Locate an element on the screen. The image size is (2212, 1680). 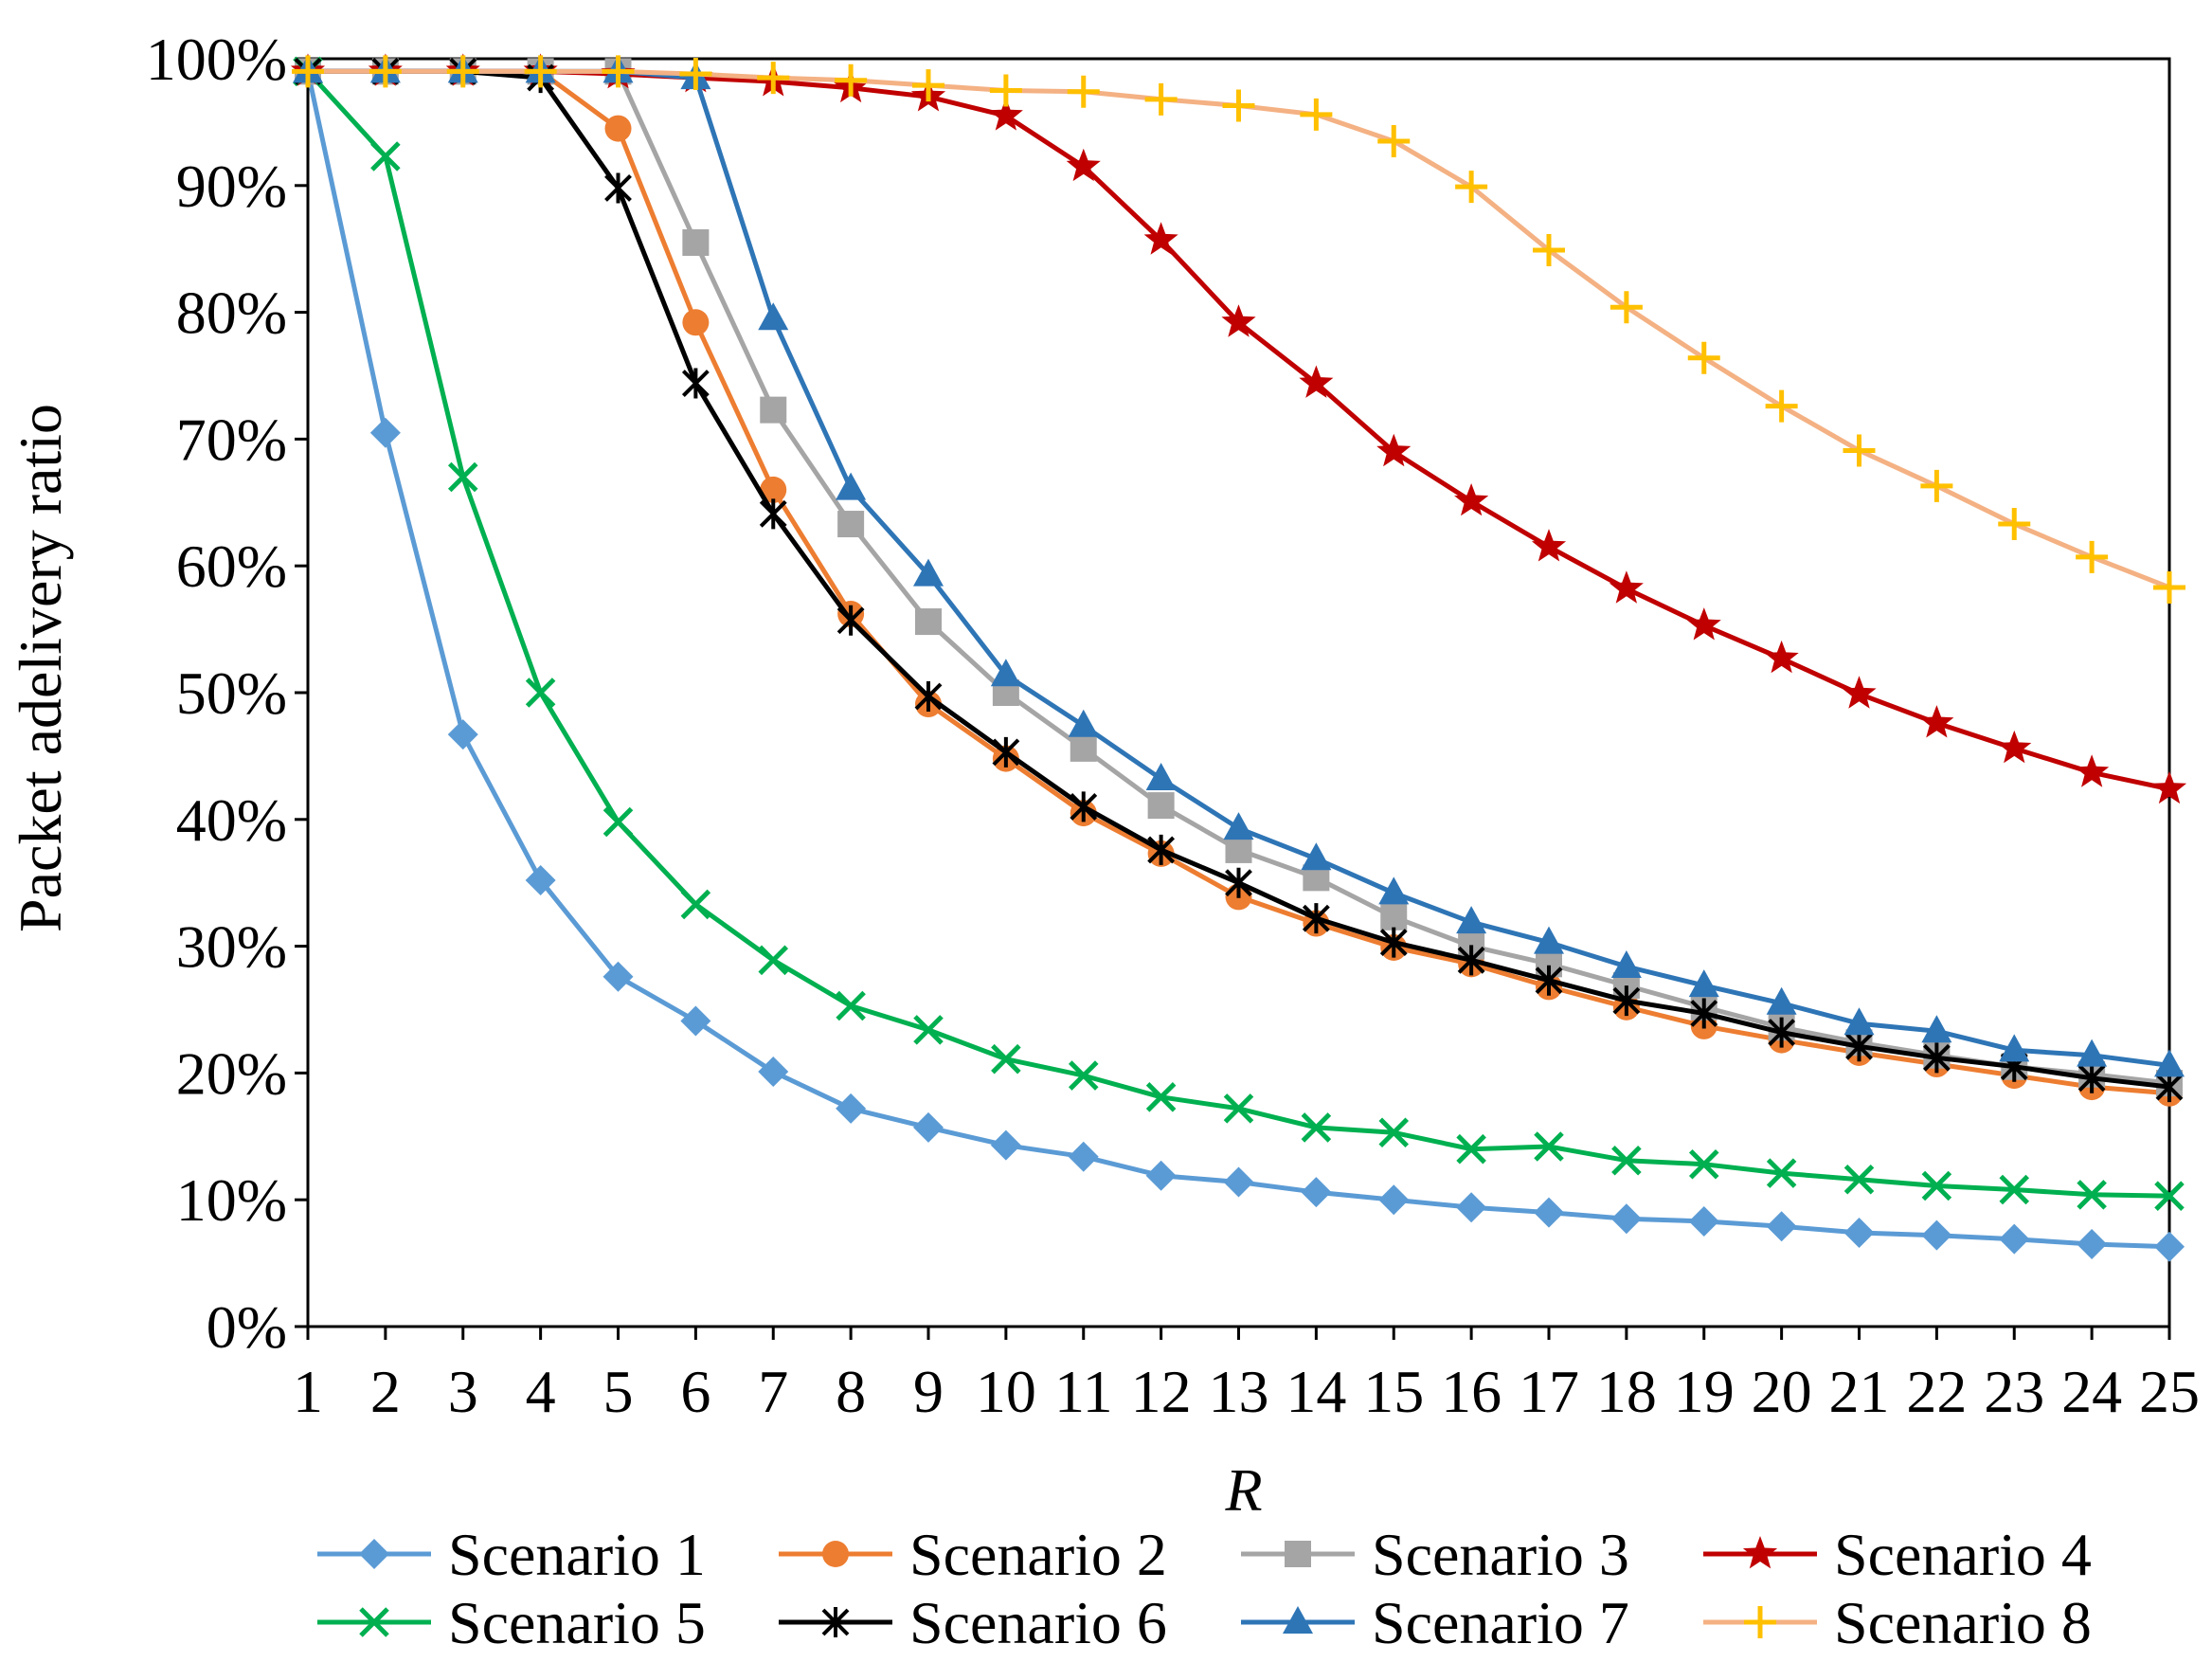
legend-item: Scenario 2 is located at coordinates (973, 1555).